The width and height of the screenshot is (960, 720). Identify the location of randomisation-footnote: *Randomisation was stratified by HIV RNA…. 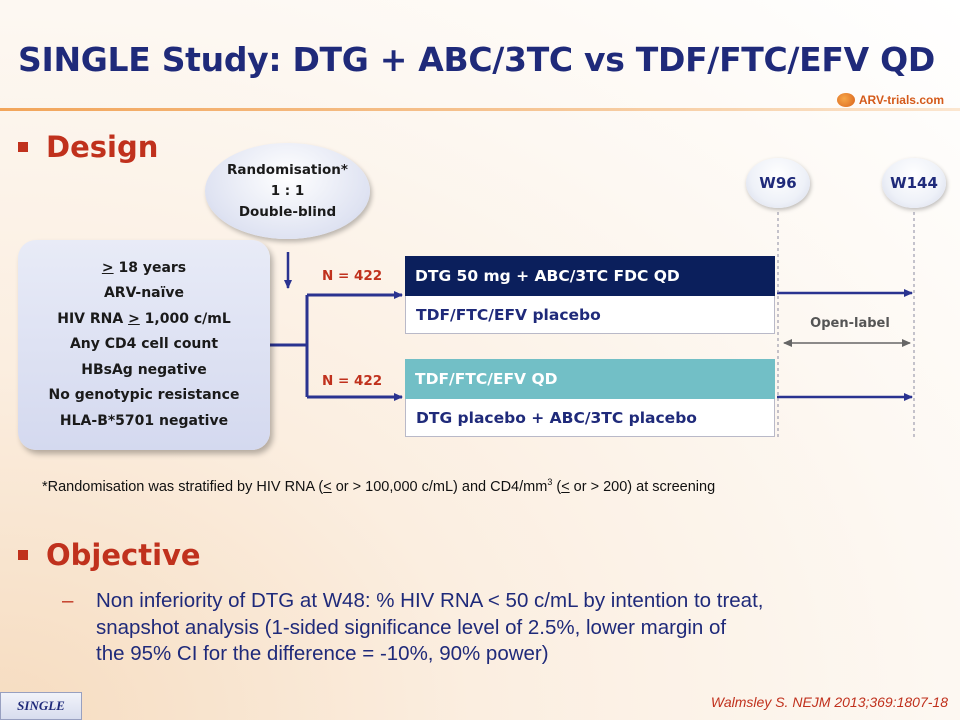
(379, 486).